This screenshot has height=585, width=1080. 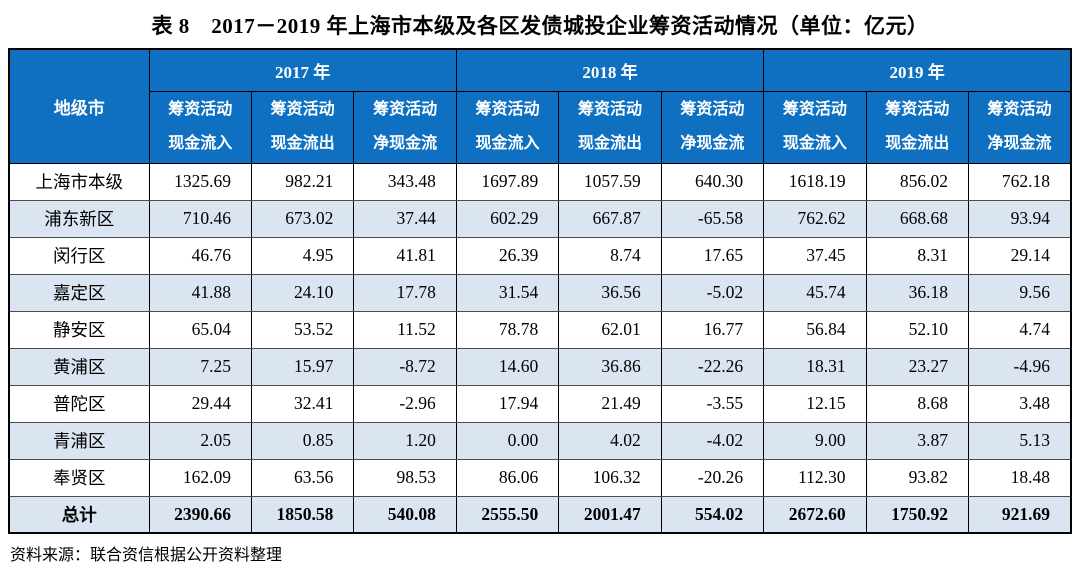 I want to click on value-cell: -4.02, so click(x=712, y=440).